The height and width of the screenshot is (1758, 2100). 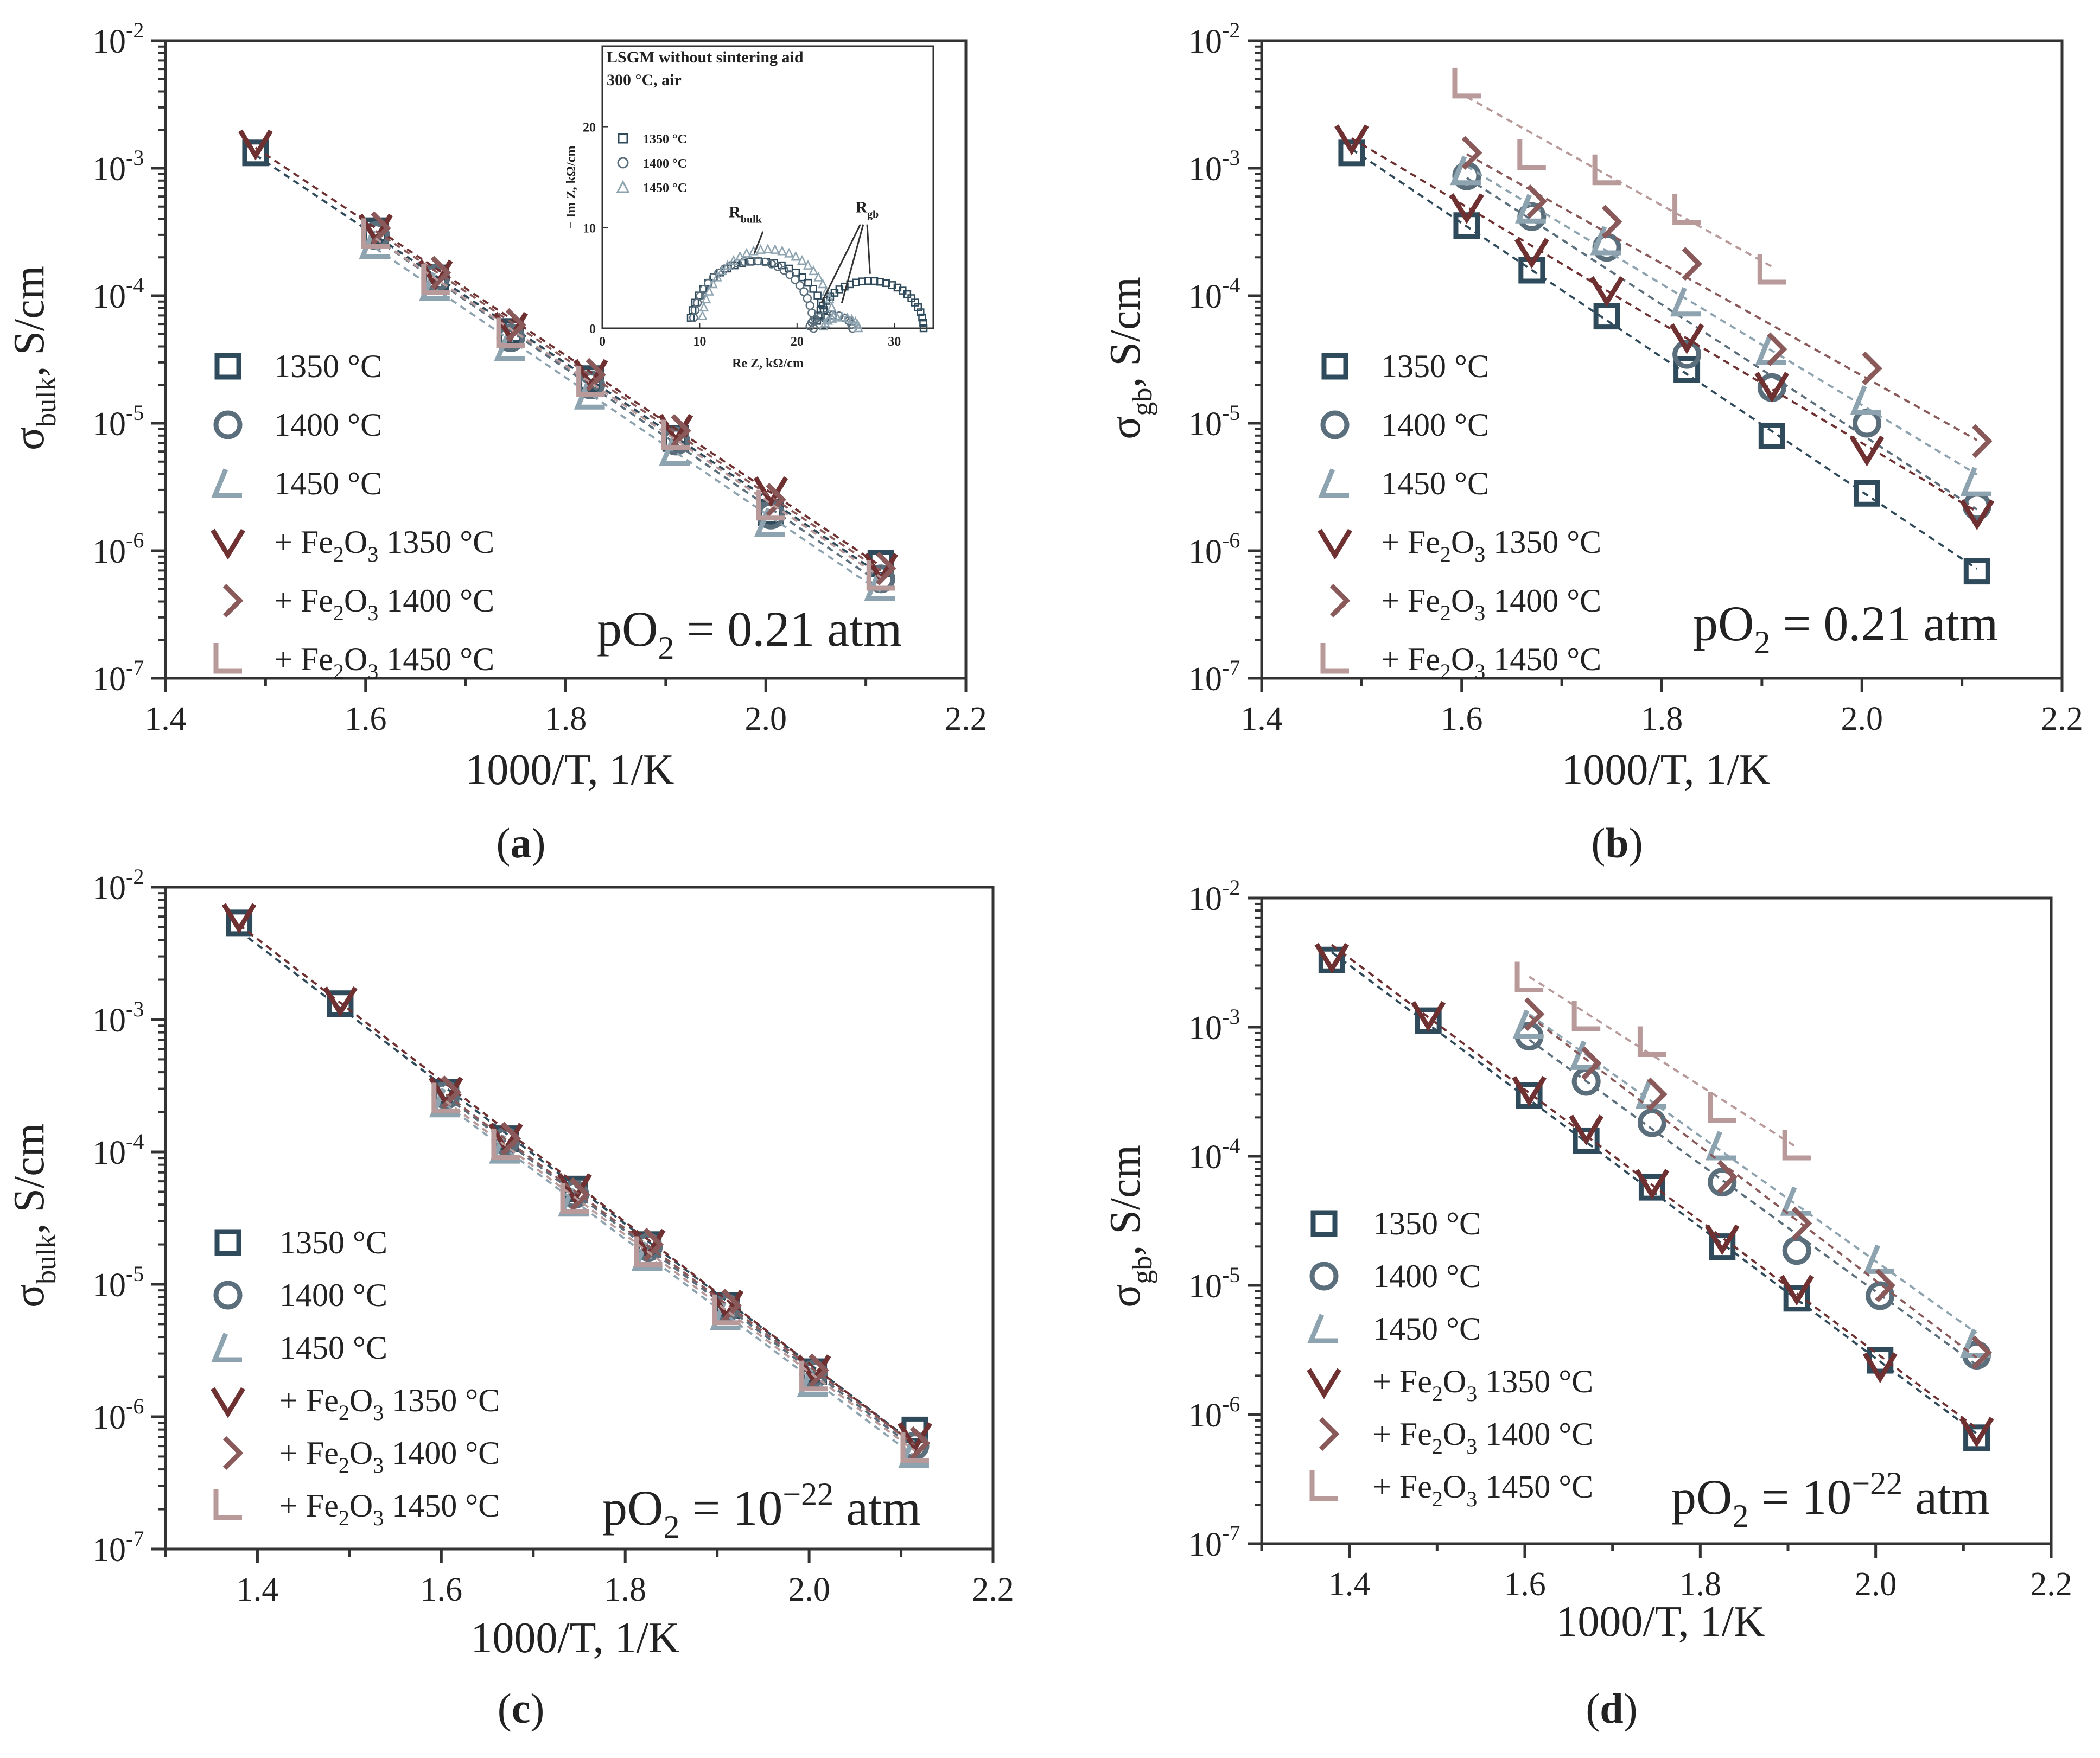 What do you see at coordinates (623, 187) in the screenshot?
I see `inset-legend-marker` at bounding box center [623, 187].